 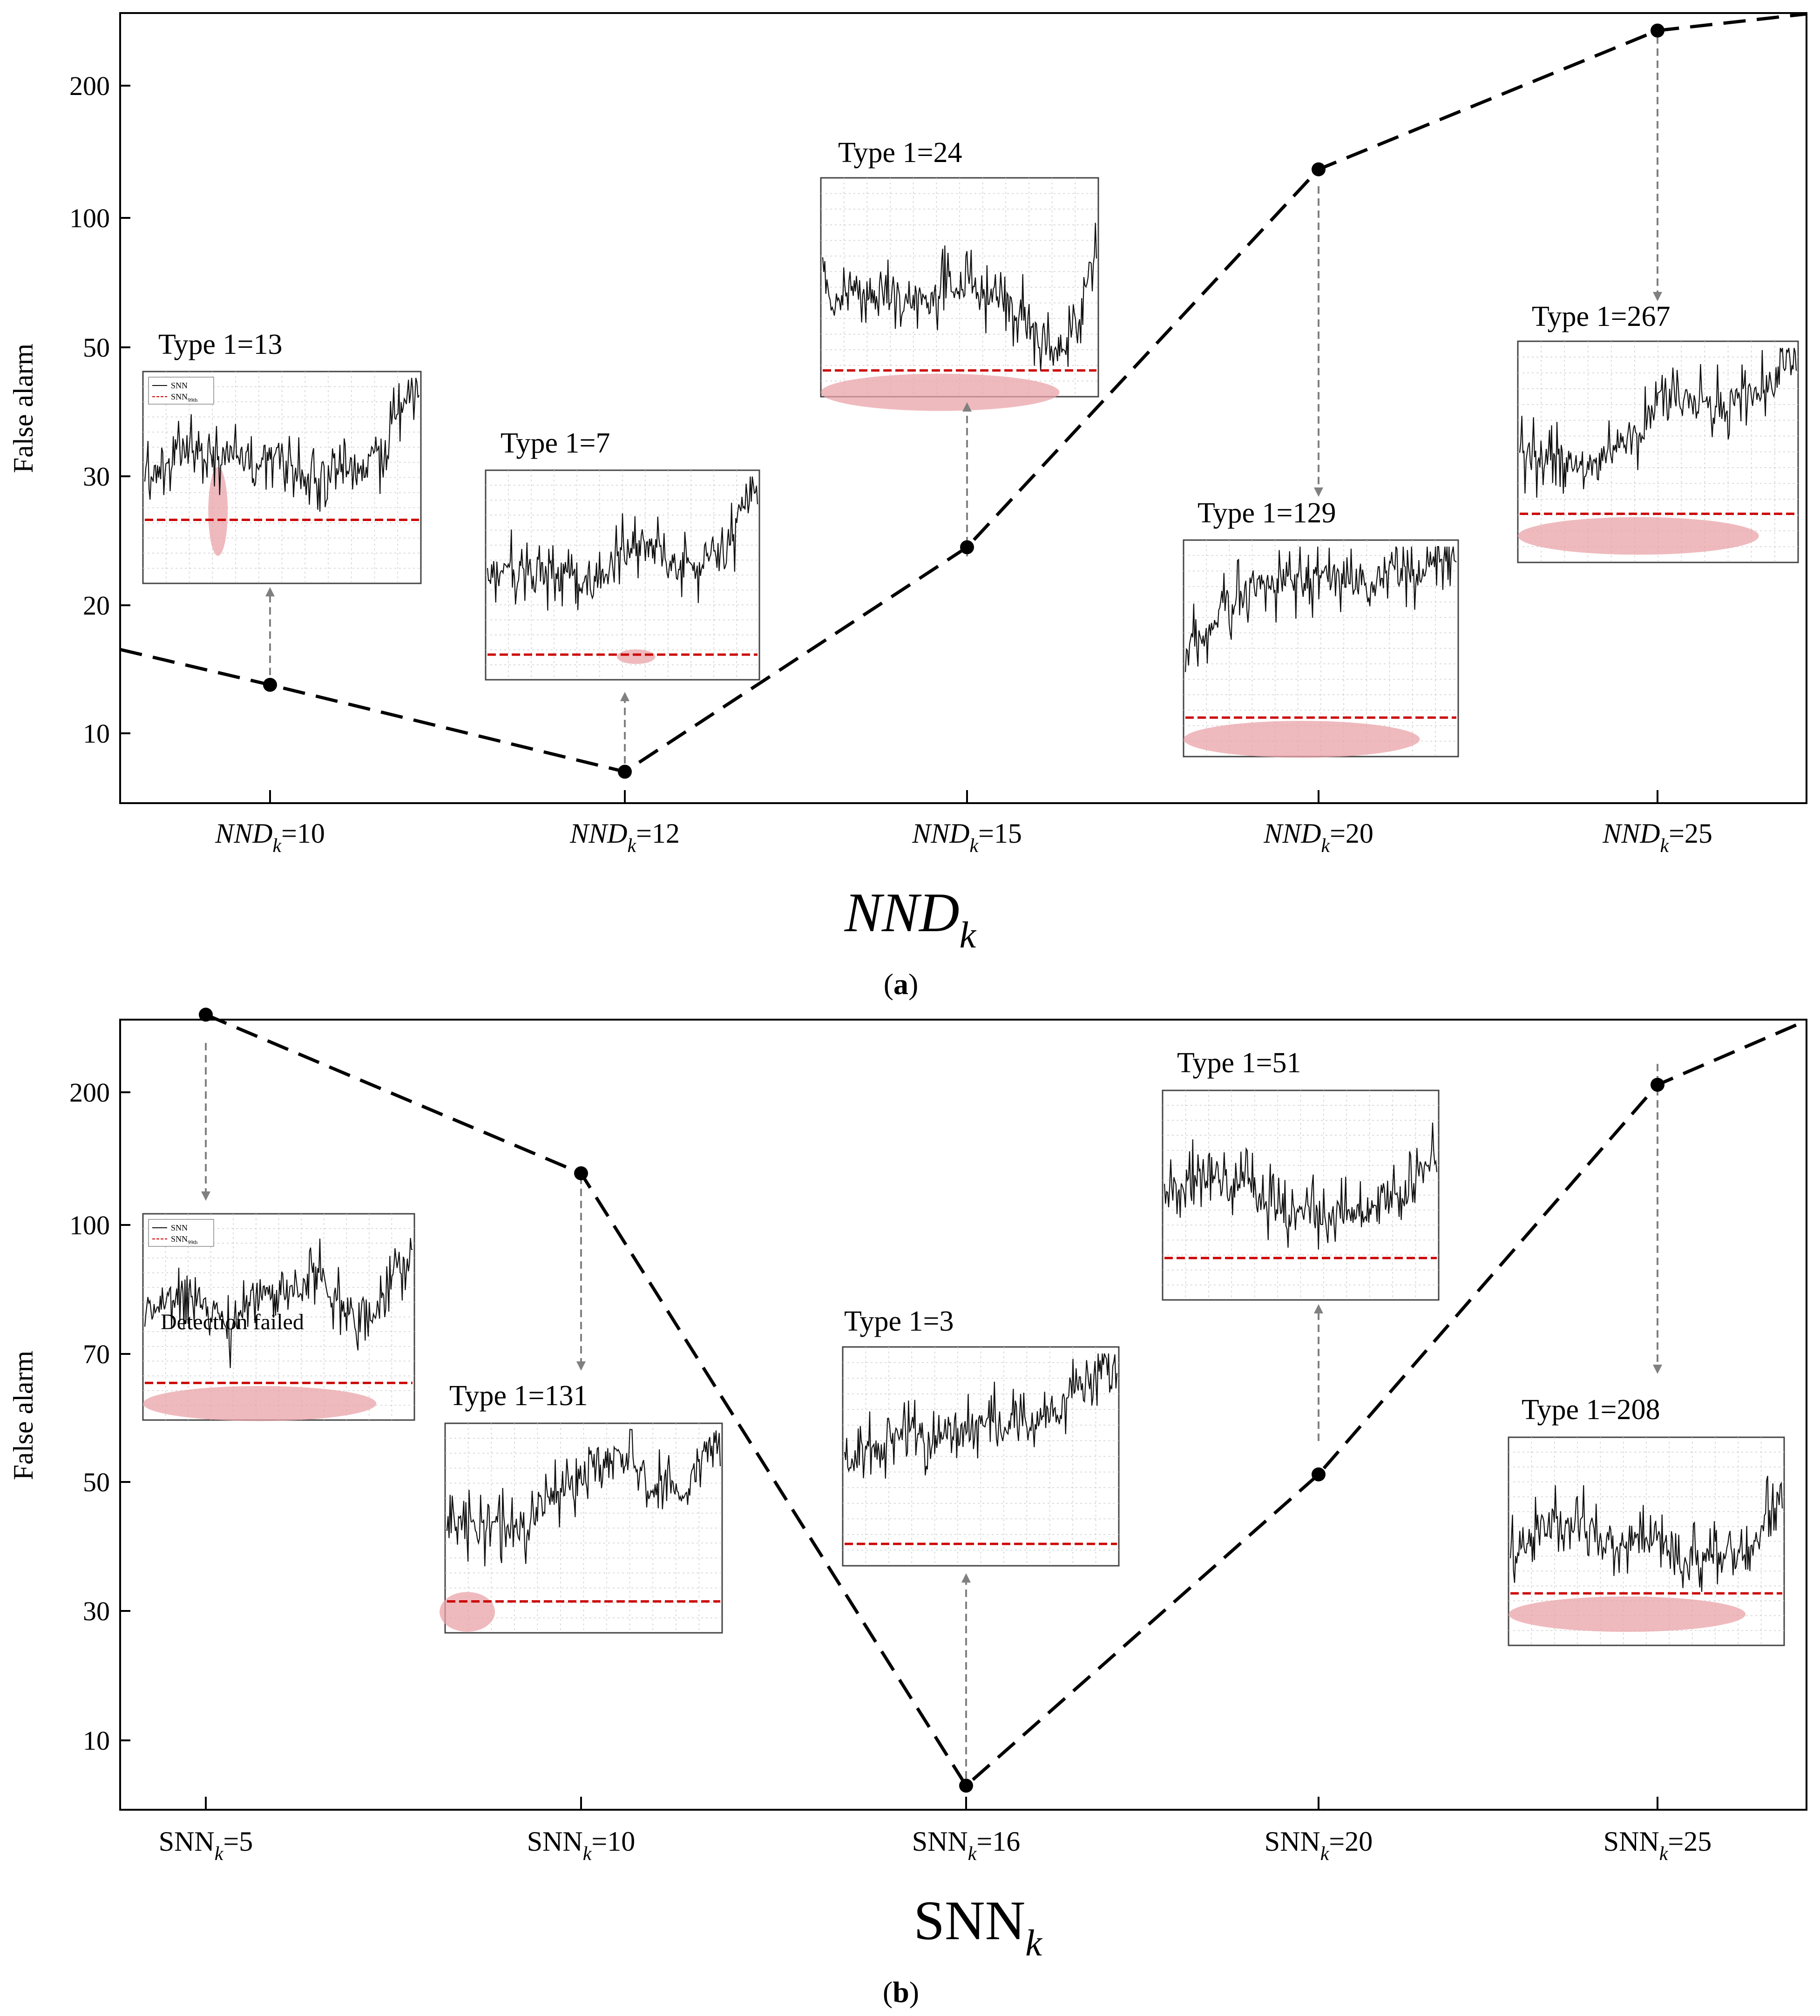 I want to click on inset-plot: Type 1=3, so click(x=981, y=1436).